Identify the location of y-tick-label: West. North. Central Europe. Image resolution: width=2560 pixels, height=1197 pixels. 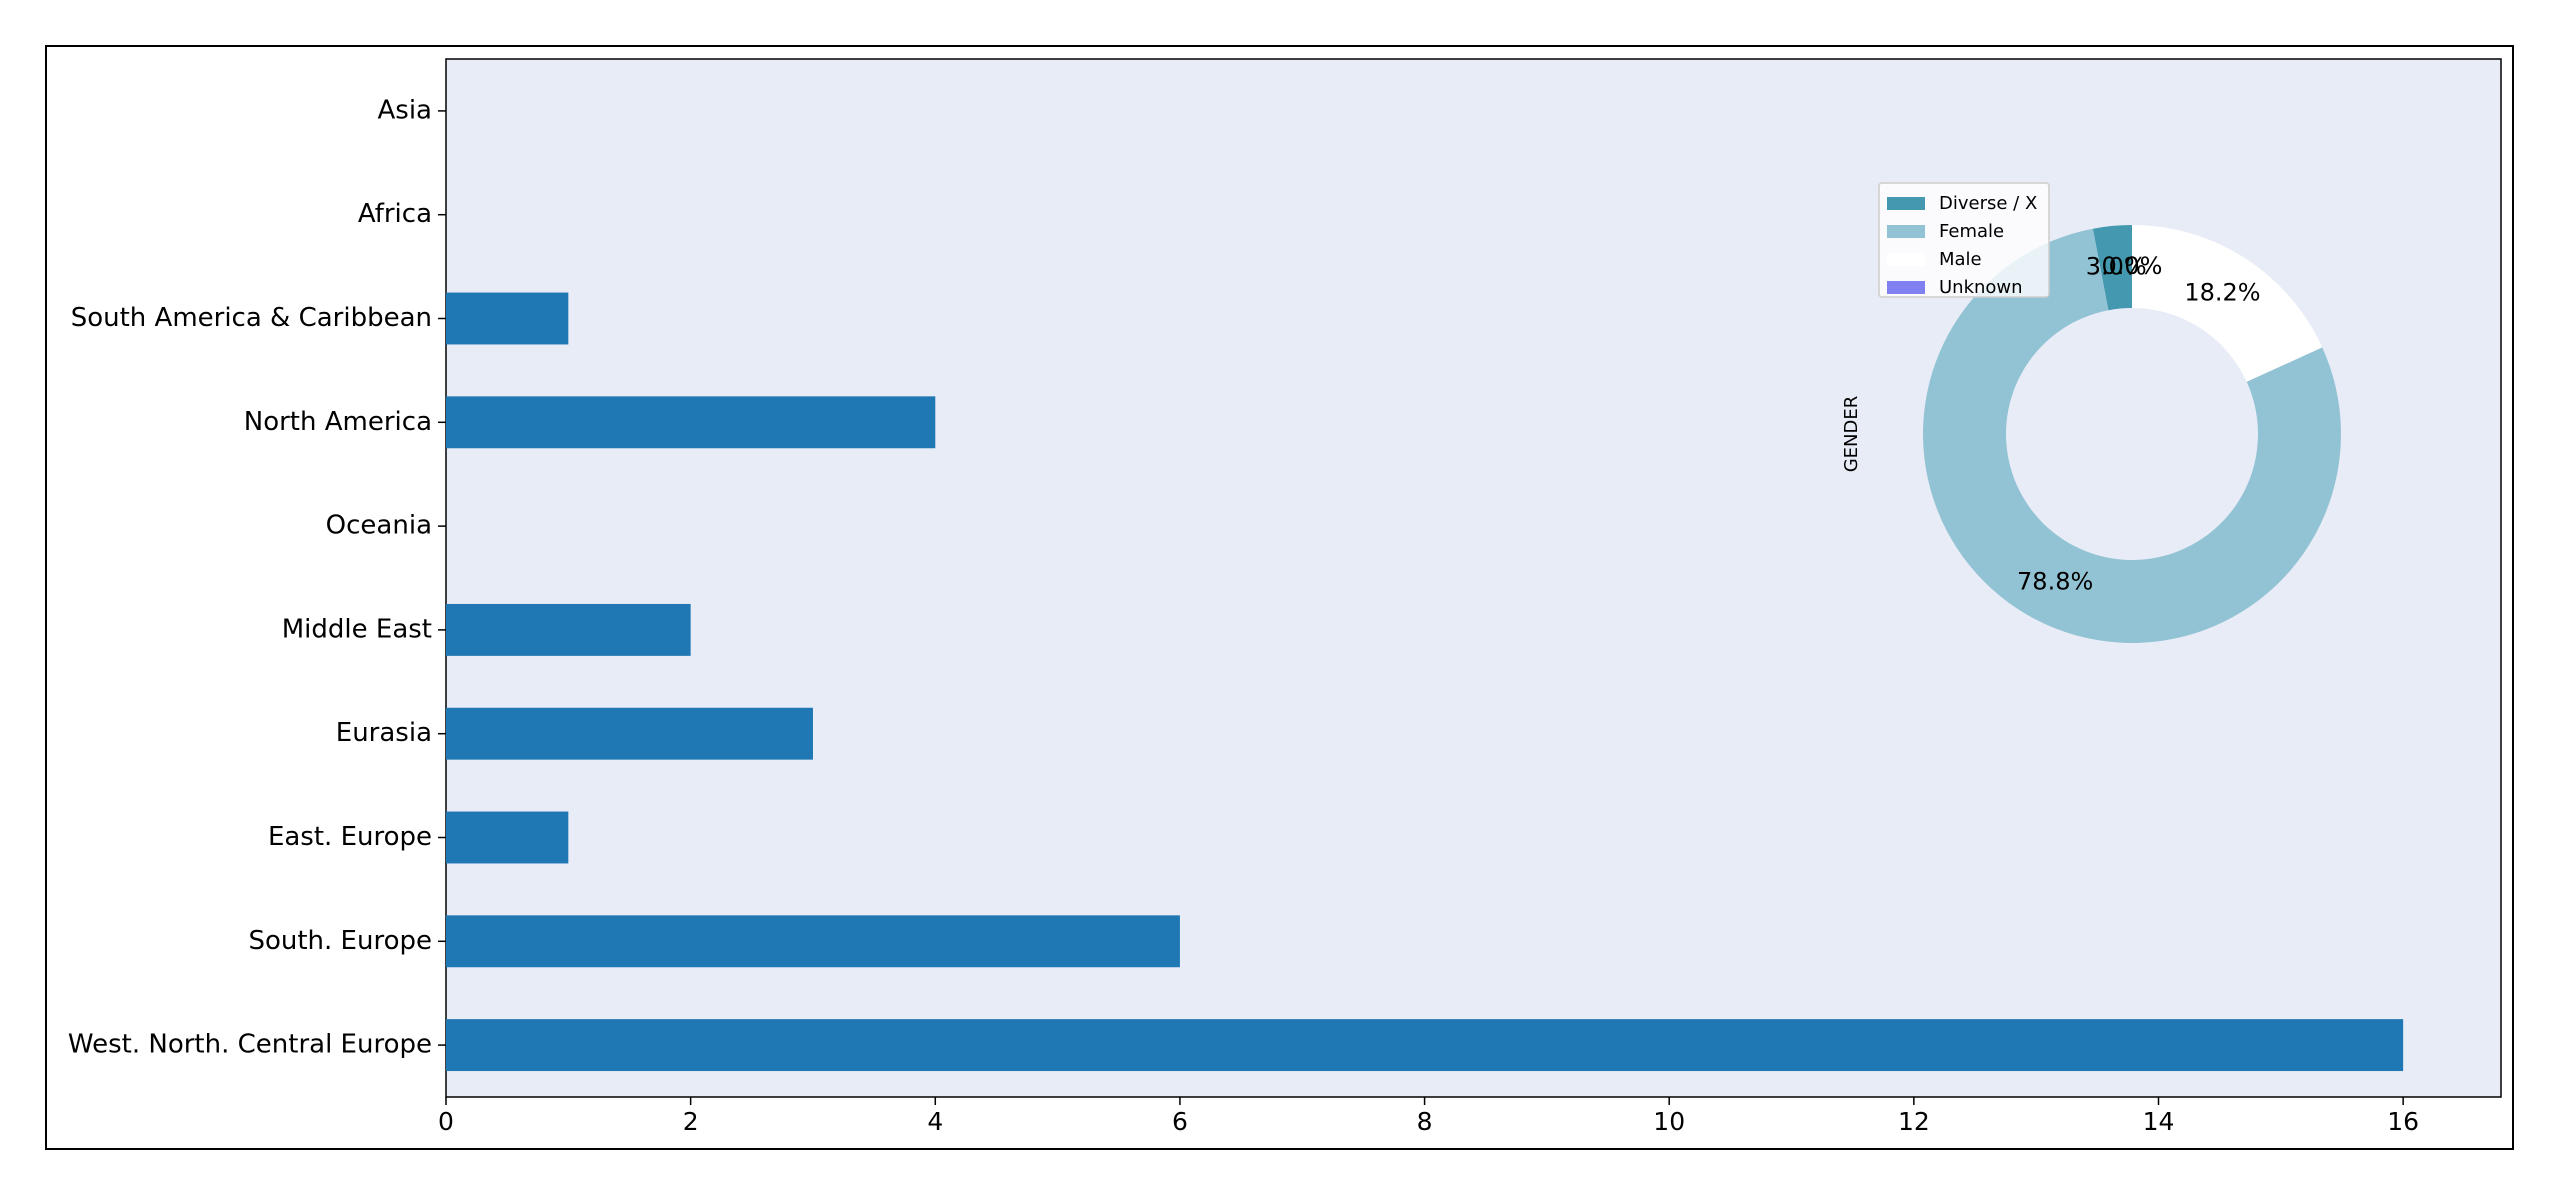
(250, 1045).